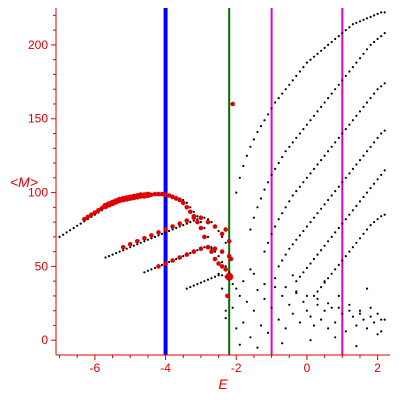 This screenshot has height=400, width=400. What do you see at coordinates (165, 368) in the screenshot?
I see `x-tick-label: -4` at bounding box center [165, 368].